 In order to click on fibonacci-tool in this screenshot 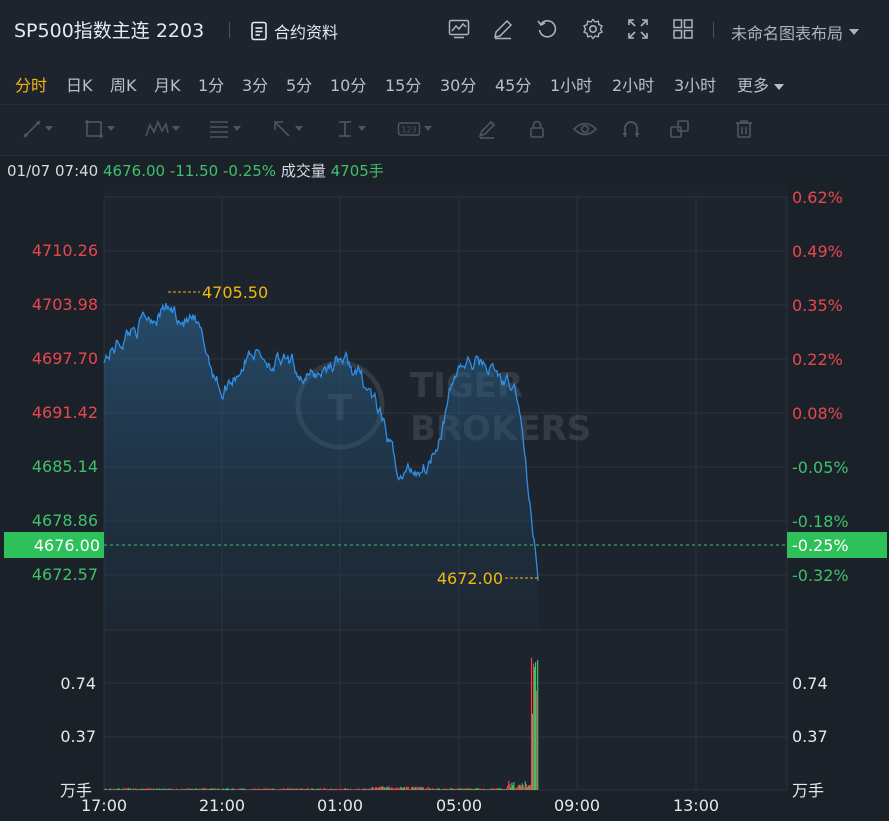, I will do `click(224, 129)`.